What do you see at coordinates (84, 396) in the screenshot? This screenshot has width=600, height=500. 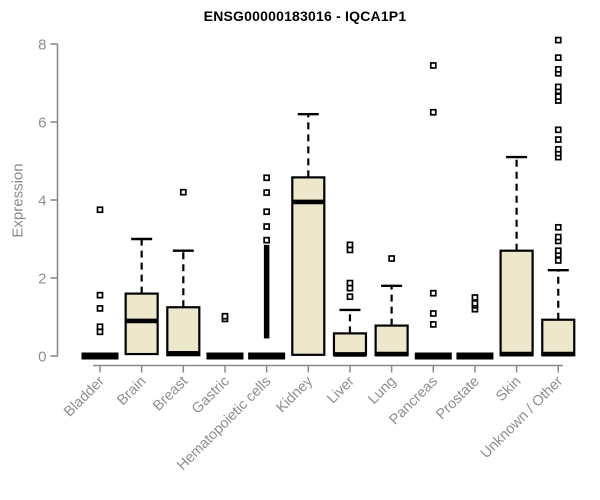 I see `x-tick-label: Bladder` at bounding box center [84, 396].